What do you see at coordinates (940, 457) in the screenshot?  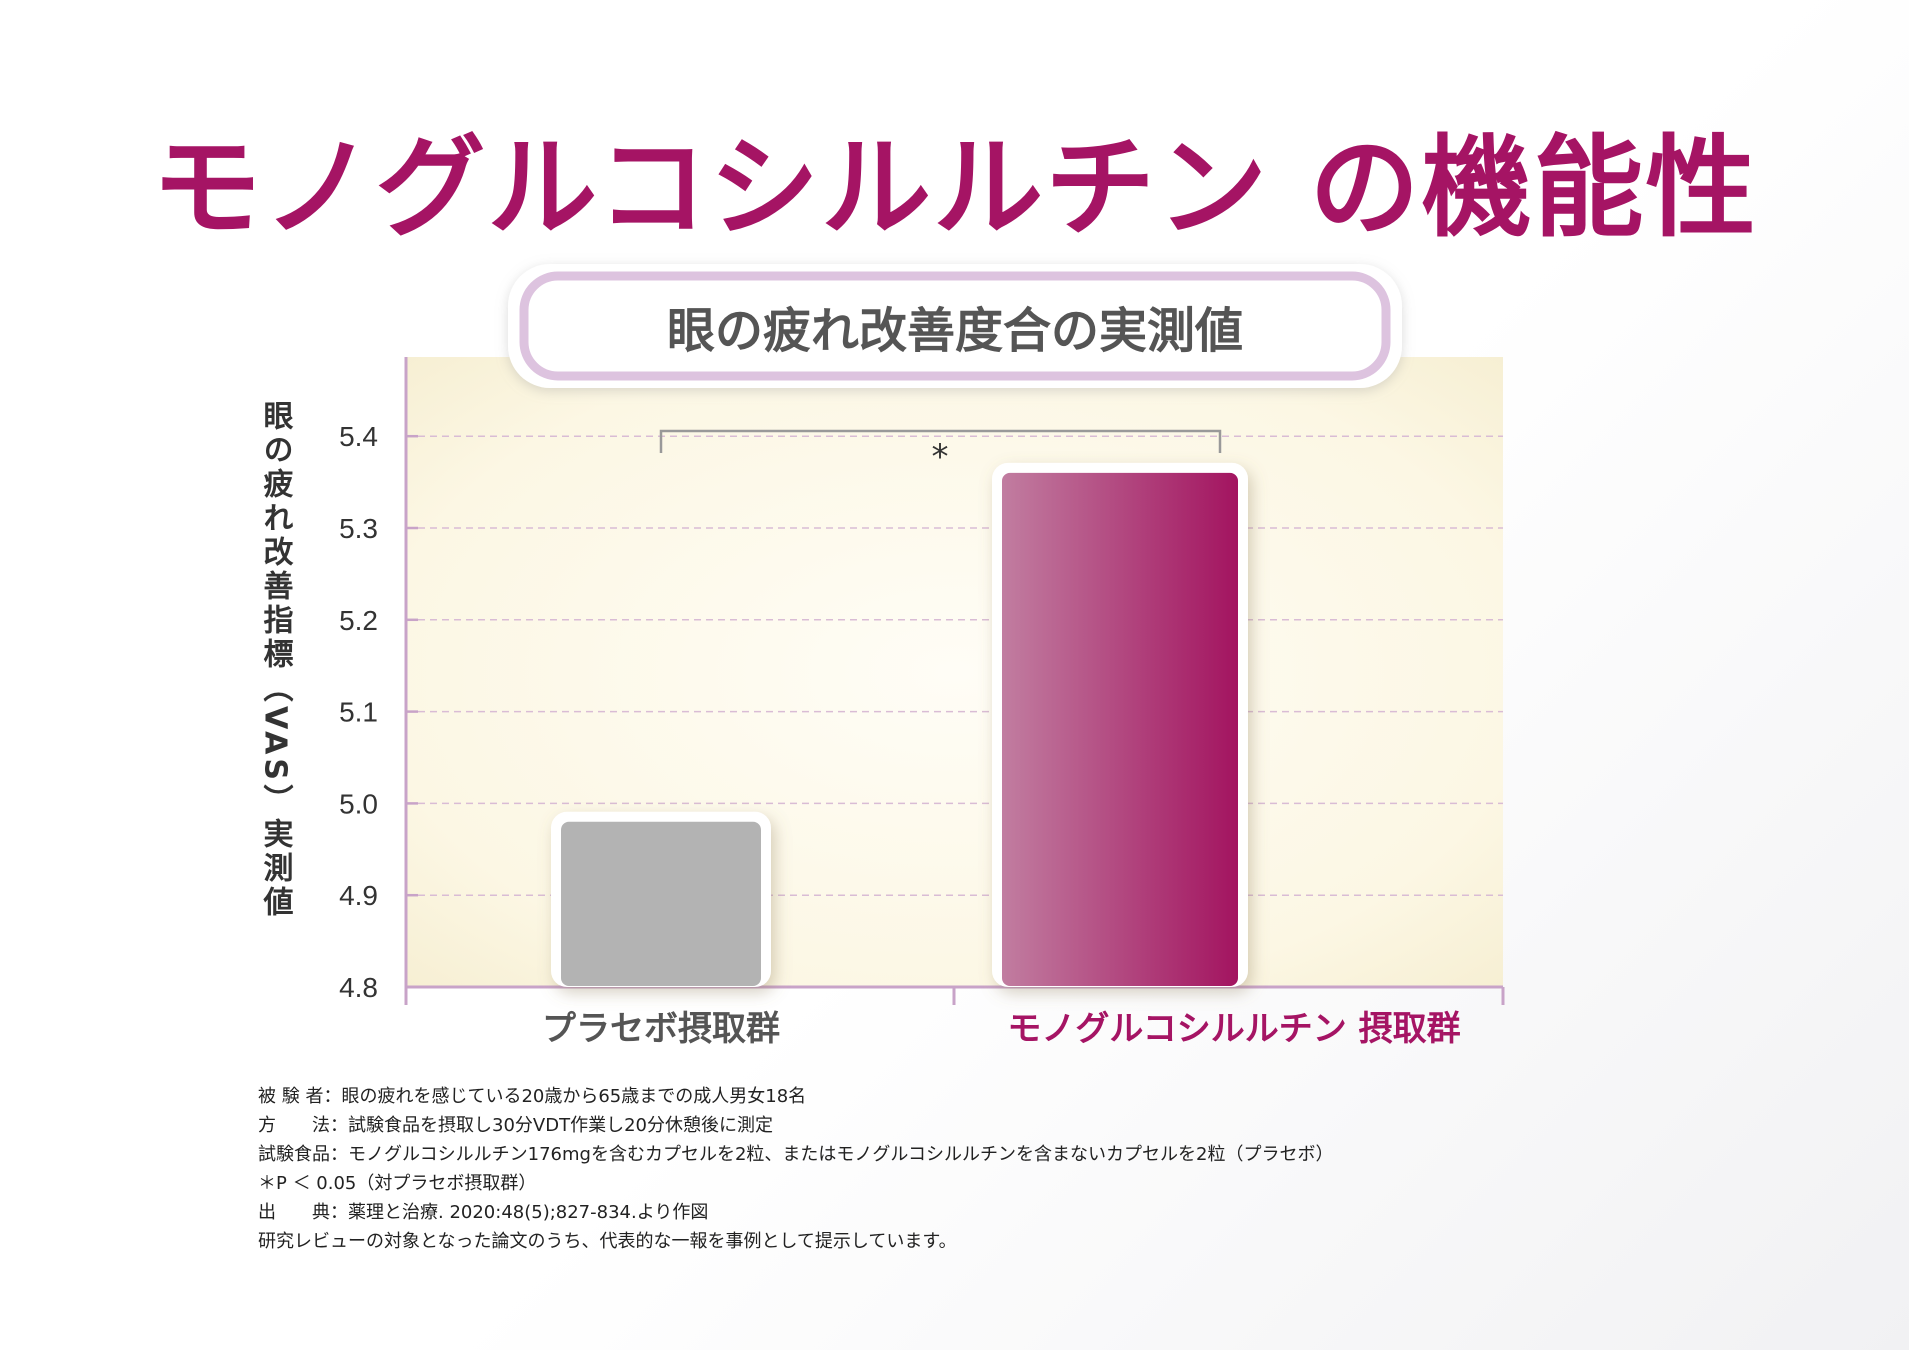 I see `significance-mark: *` at bounding box center [940, 457].